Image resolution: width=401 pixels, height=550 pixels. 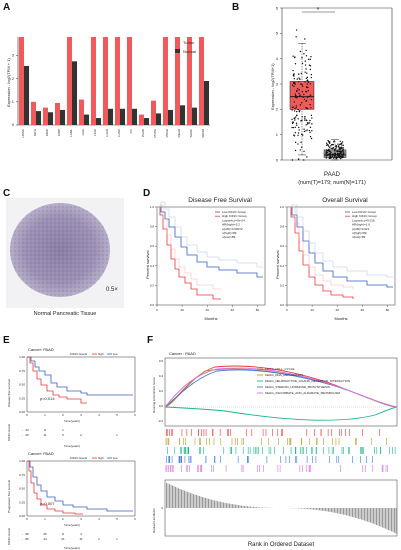 What do you see at coordinates (45, 519) in the screenshot?
I see `xtick-label: 1` at bounding box center [45, 519].